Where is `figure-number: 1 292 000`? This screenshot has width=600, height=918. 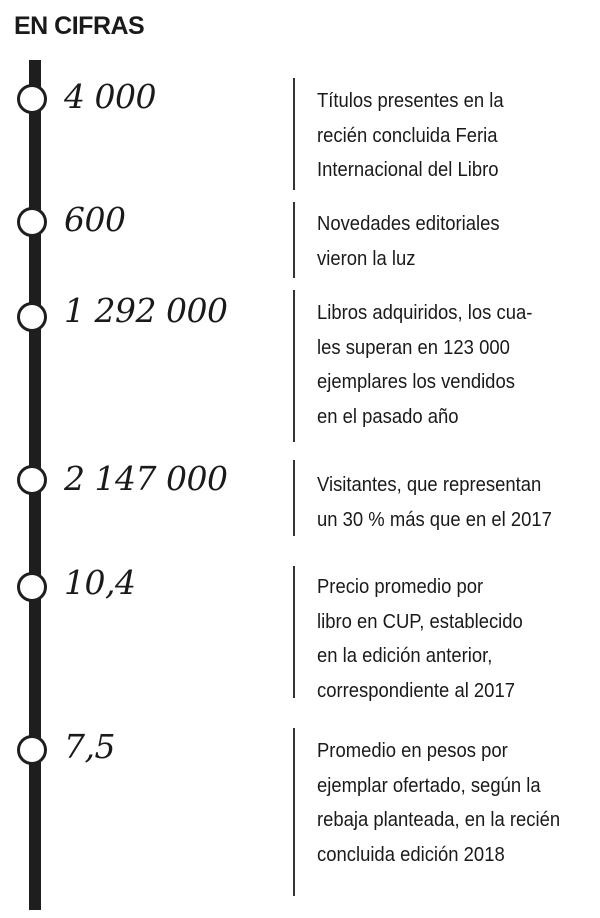
figure-number: 1 292 000 is located at coordinates (146, 310).